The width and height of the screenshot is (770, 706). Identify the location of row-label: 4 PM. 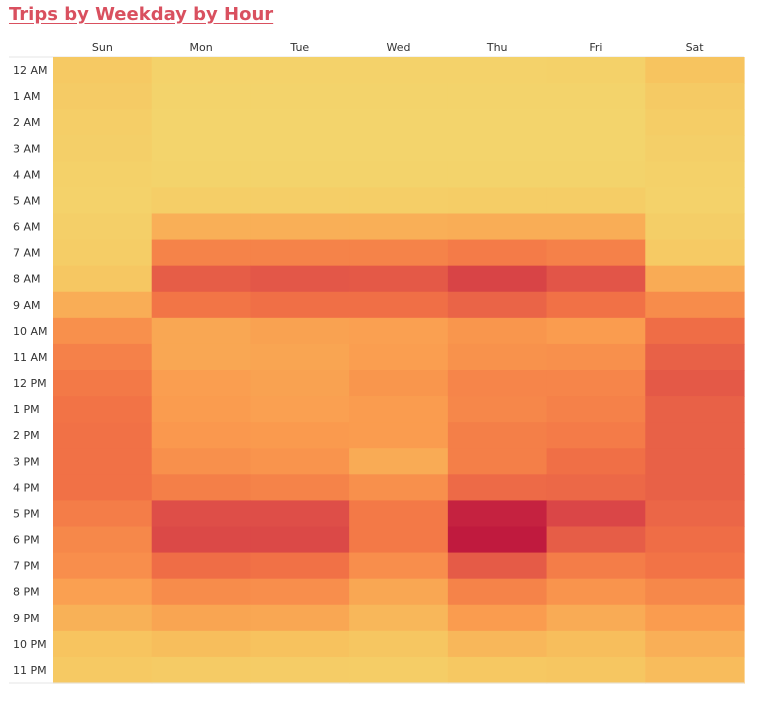
(26, 487).